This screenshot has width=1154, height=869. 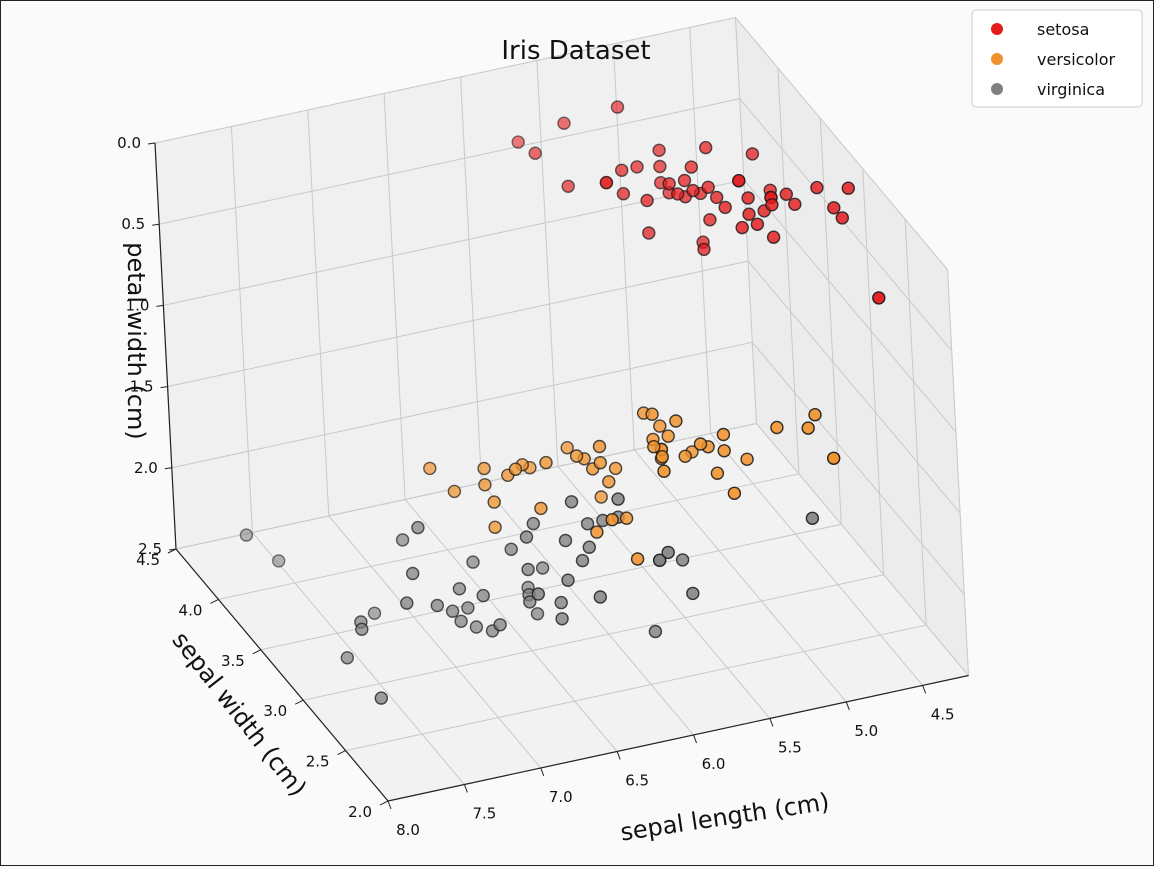 What do you see at coordinates (790, 747) in the screenshot?
I see `x-tick-label: 5.5` at bounding box center [790, 747].